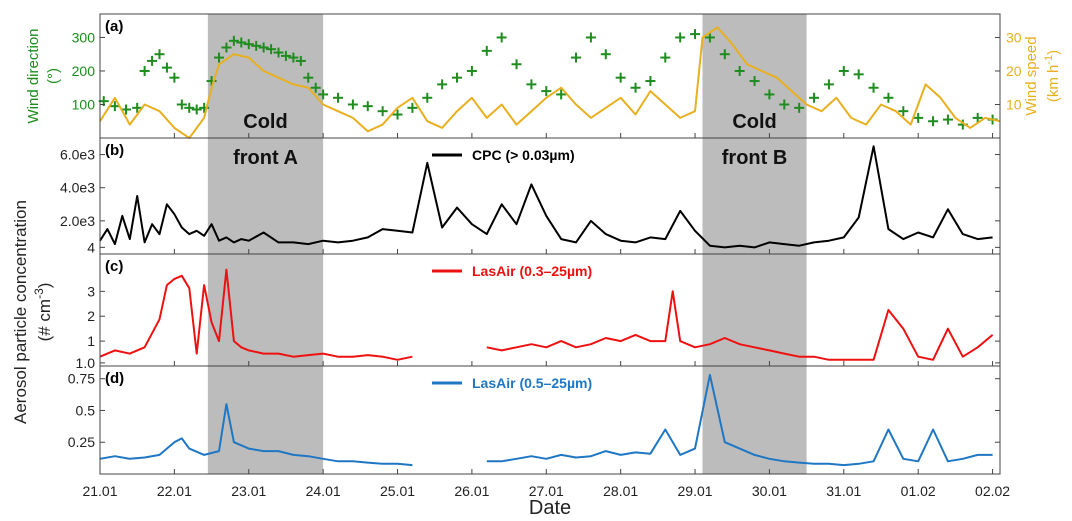  What do you see at coordinates (992, 491) in the screenshot?
I see `x-tick-label: 02.02` at bounding box center [992, 491].